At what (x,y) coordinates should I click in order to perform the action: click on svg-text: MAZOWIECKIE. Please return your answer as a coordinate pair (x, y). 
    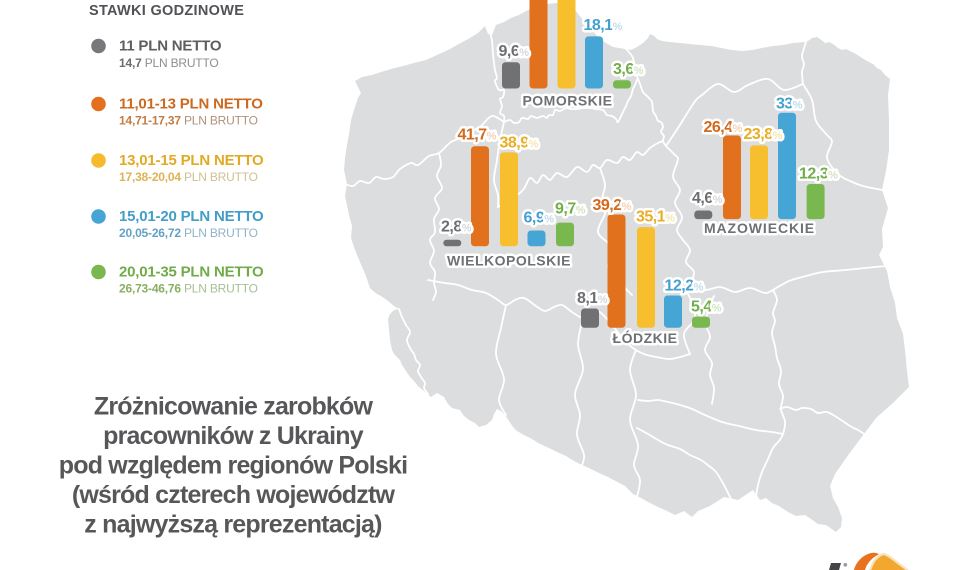
    Looking at the image, I should click on (759, 228).